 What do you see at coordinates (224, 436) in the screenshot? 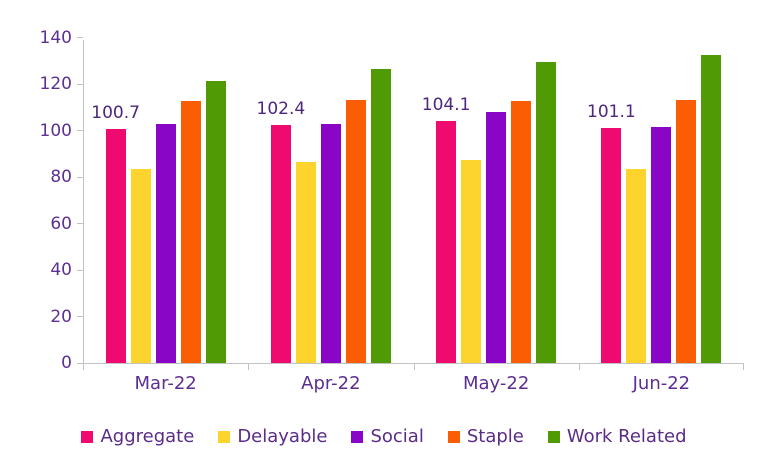
I see `legend-marker-delayable` at bounding box center [224, 436].